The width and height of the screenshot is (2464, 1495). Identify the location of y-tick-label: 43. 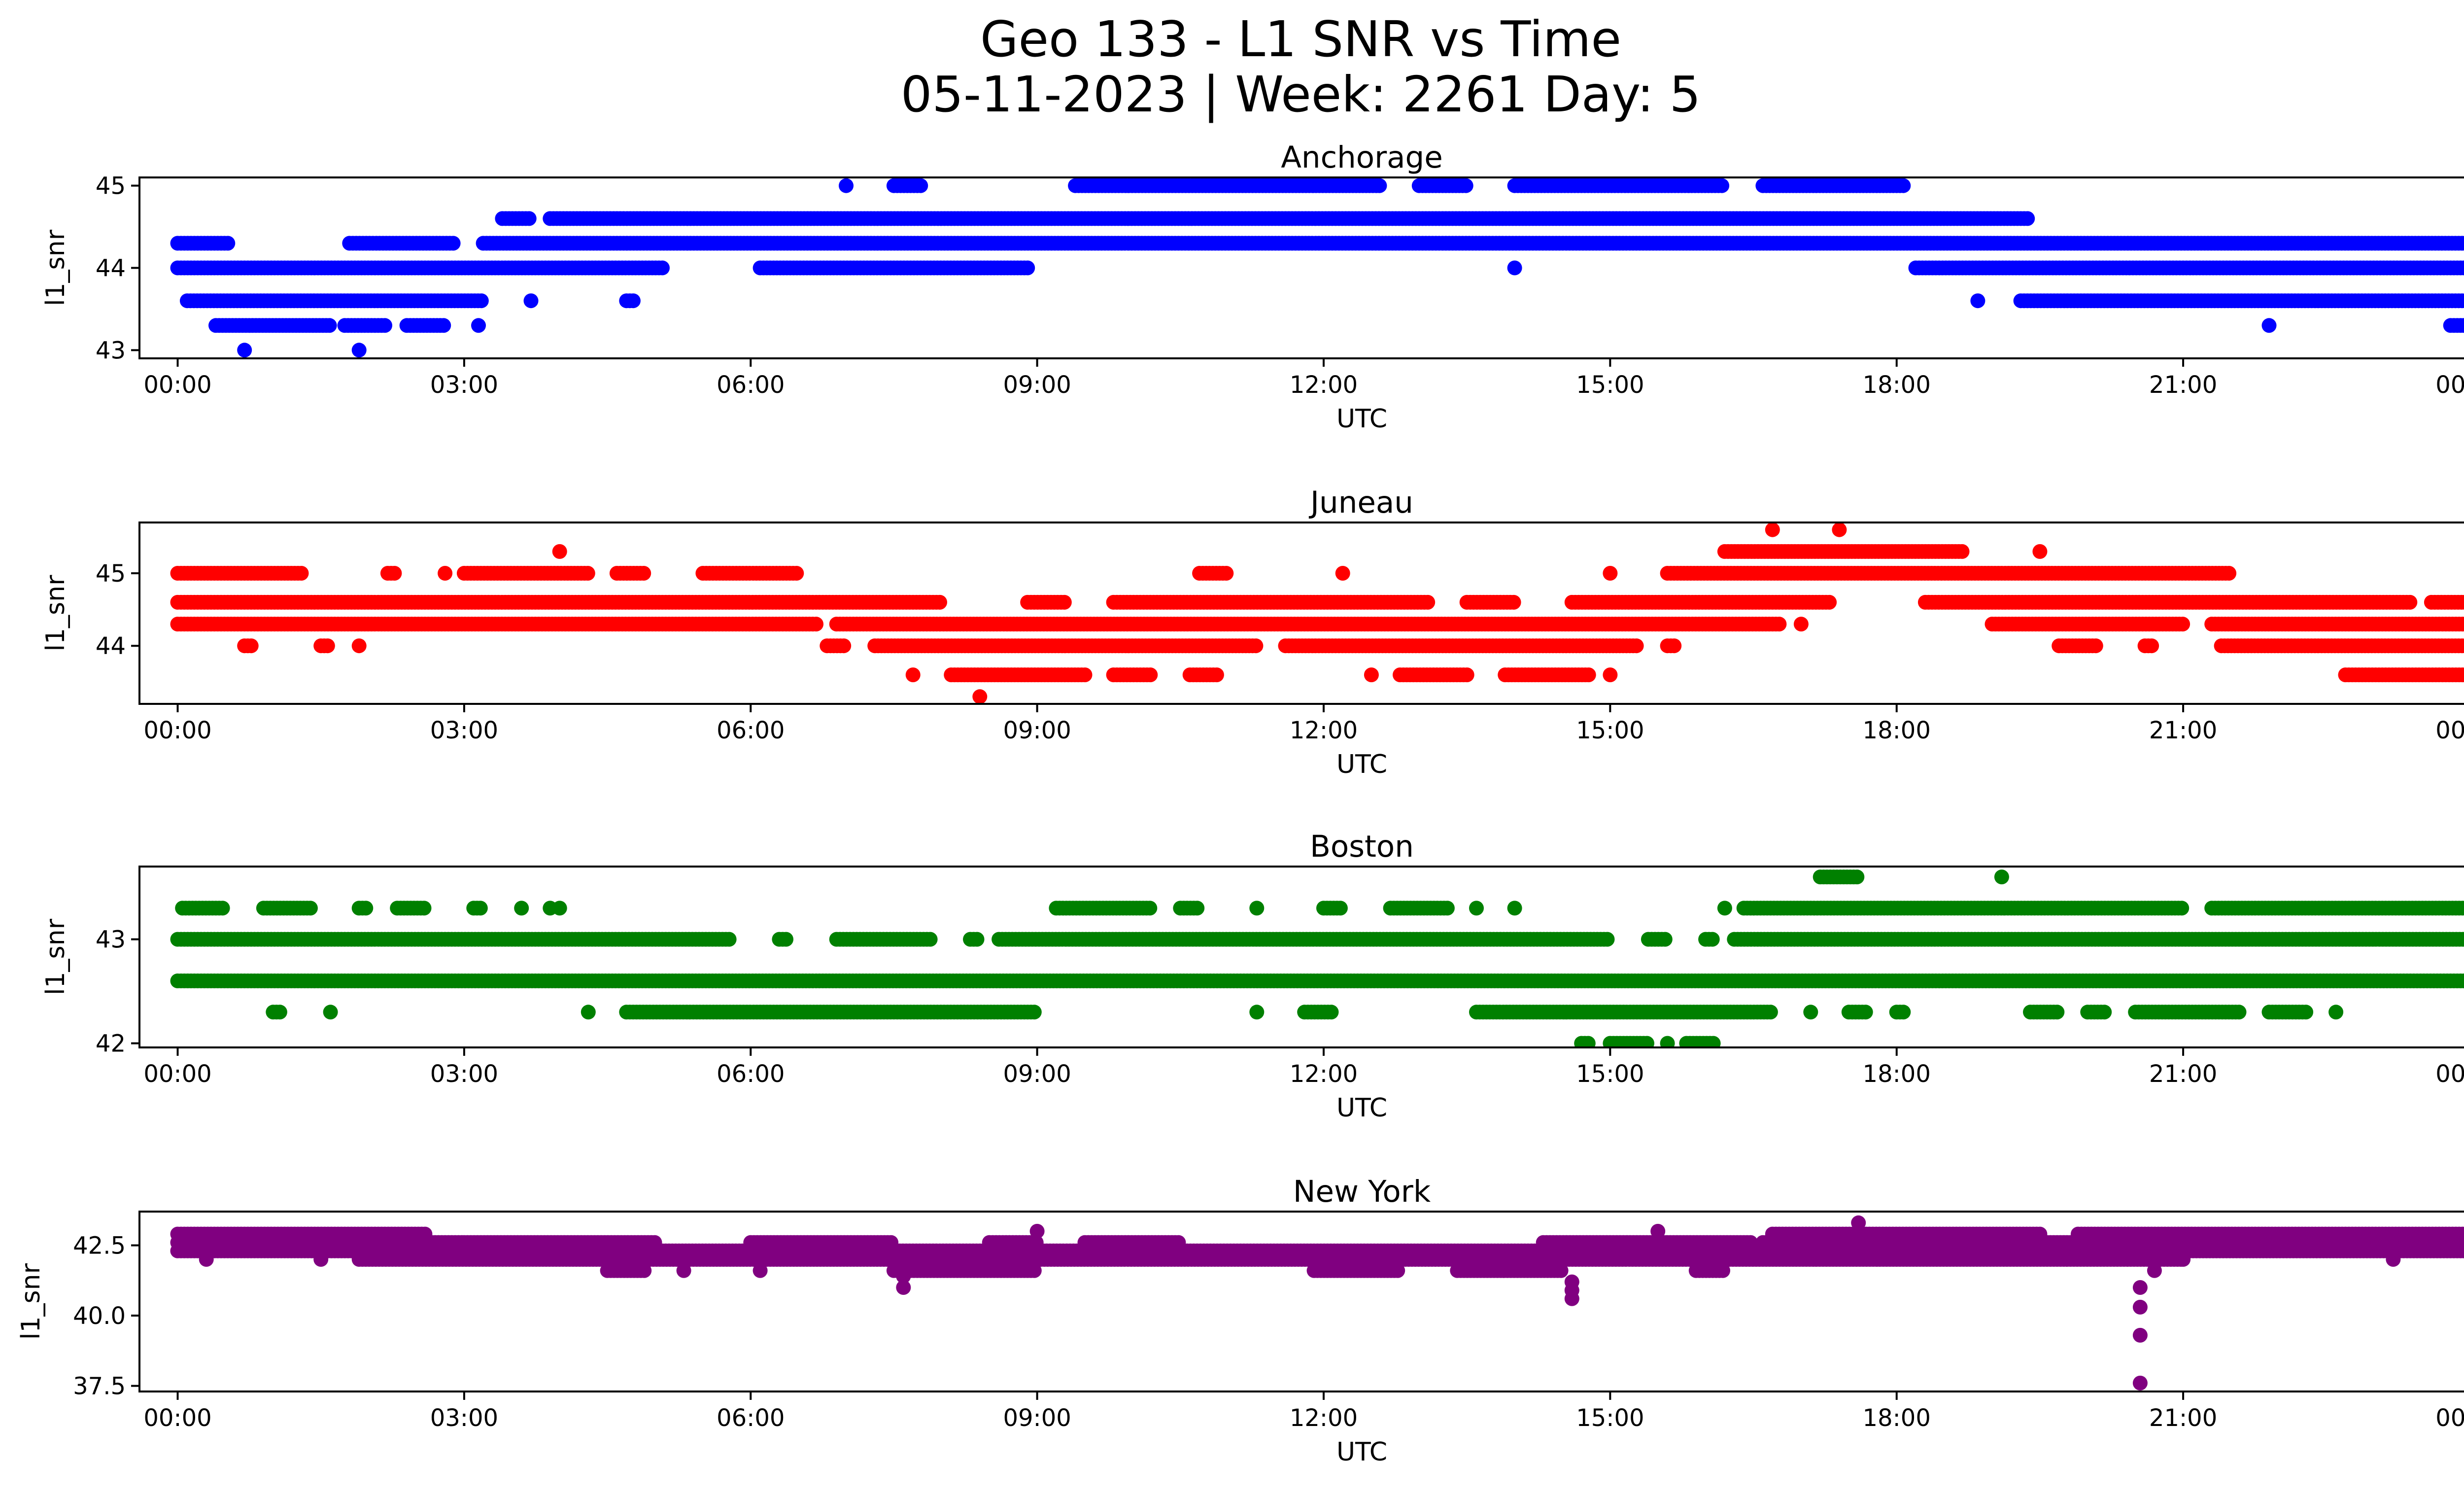
(111, 350).